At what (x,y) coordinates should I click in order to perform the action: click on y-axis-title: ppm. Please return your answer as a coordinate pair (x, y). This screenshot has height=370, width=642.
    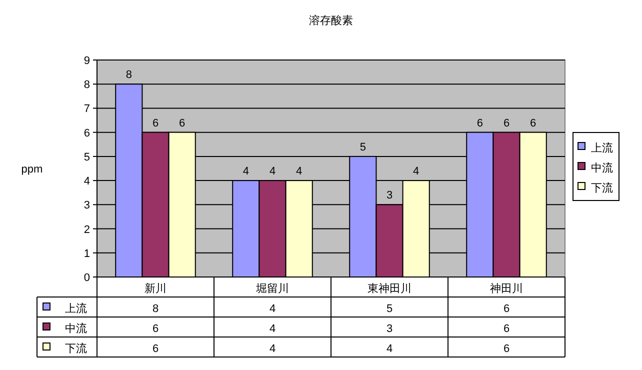
    Looking at the image, I should click on (32, 170).